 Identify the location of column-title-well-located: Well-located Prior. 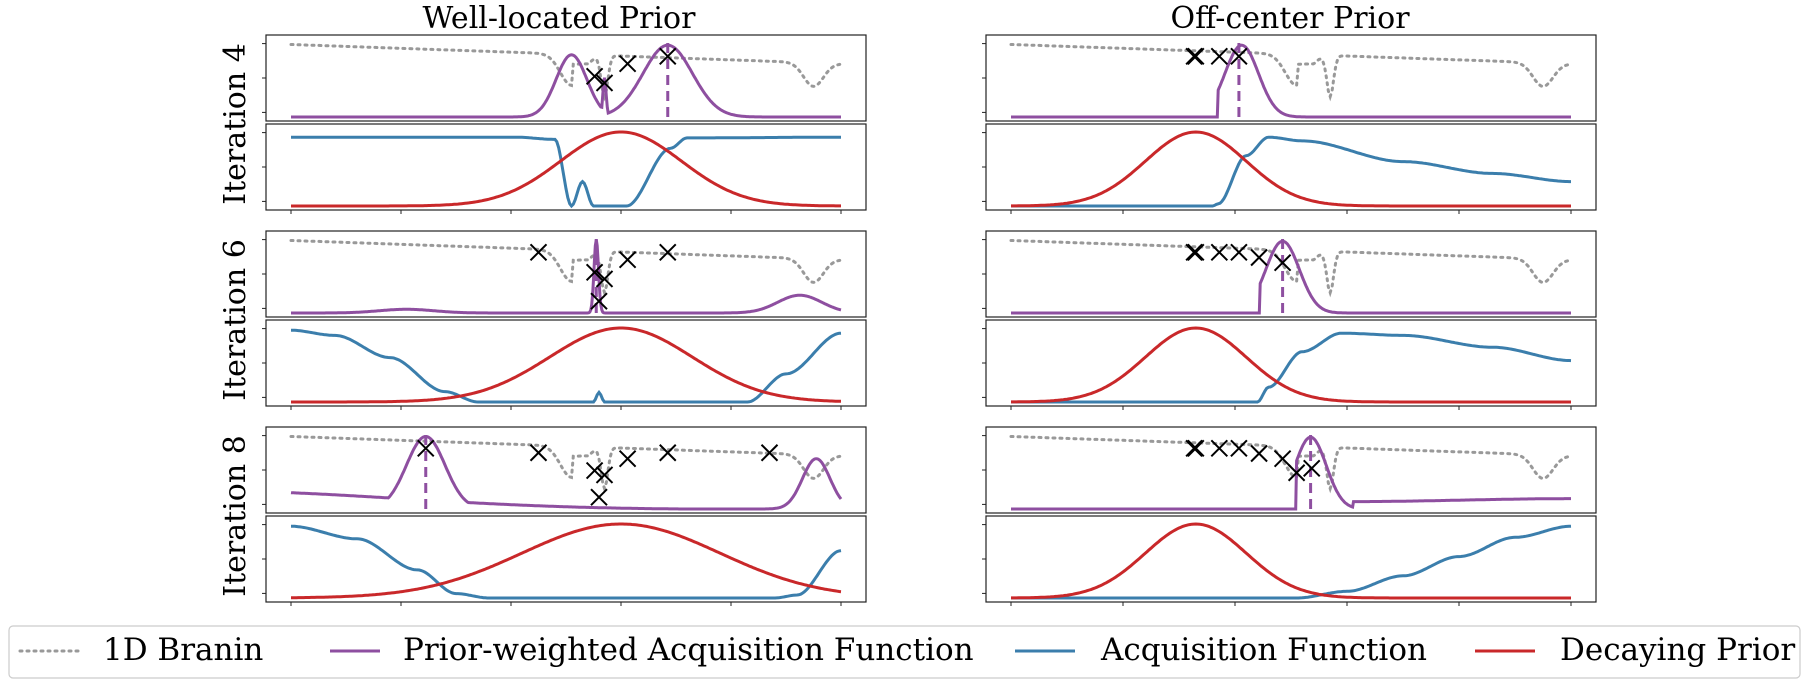
(560, 18).